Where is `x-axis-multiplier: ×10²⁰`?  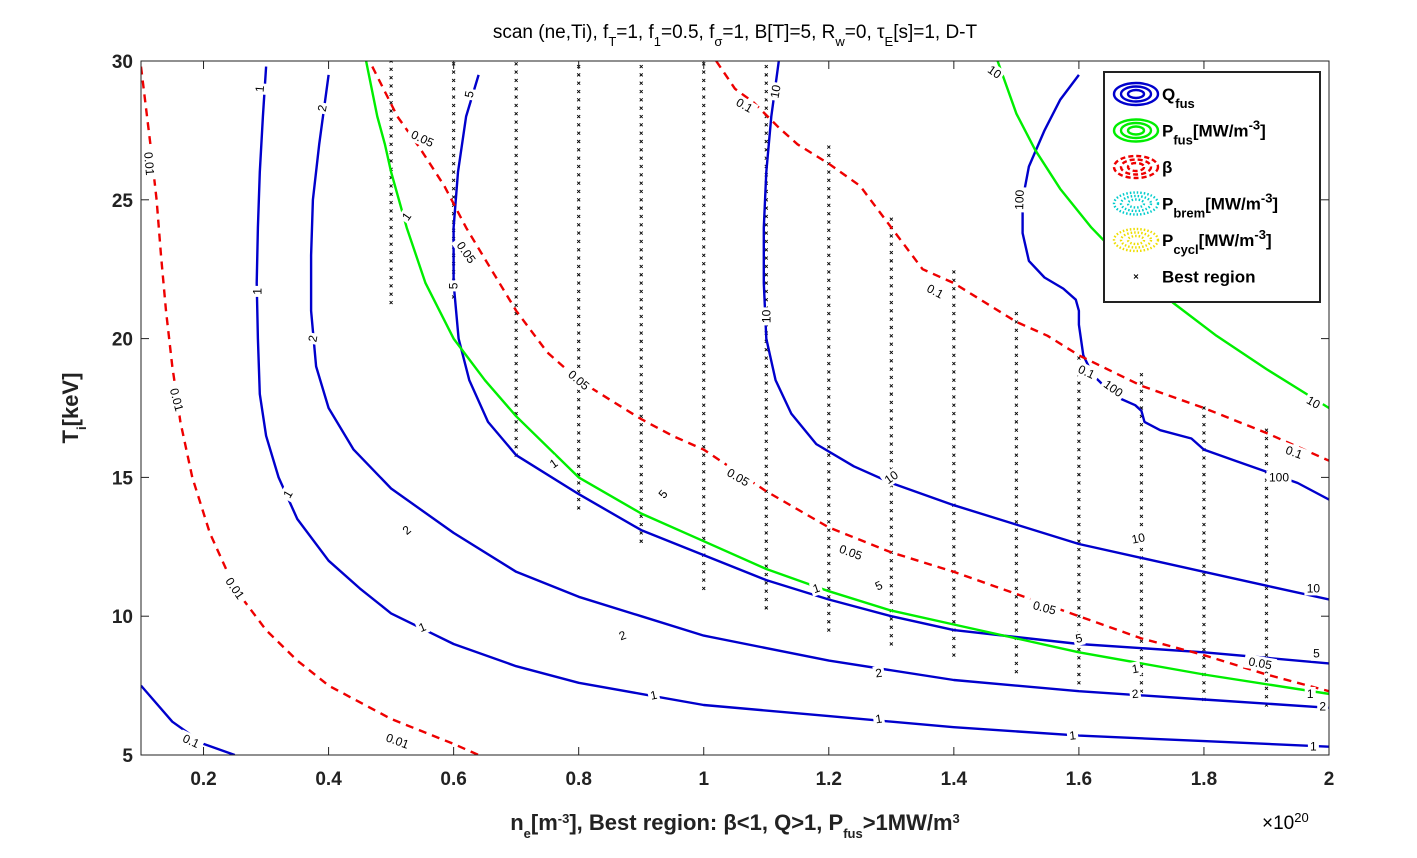 x-axis-multiplier: ×10²⁰ is located at coordinates (1285, 822).